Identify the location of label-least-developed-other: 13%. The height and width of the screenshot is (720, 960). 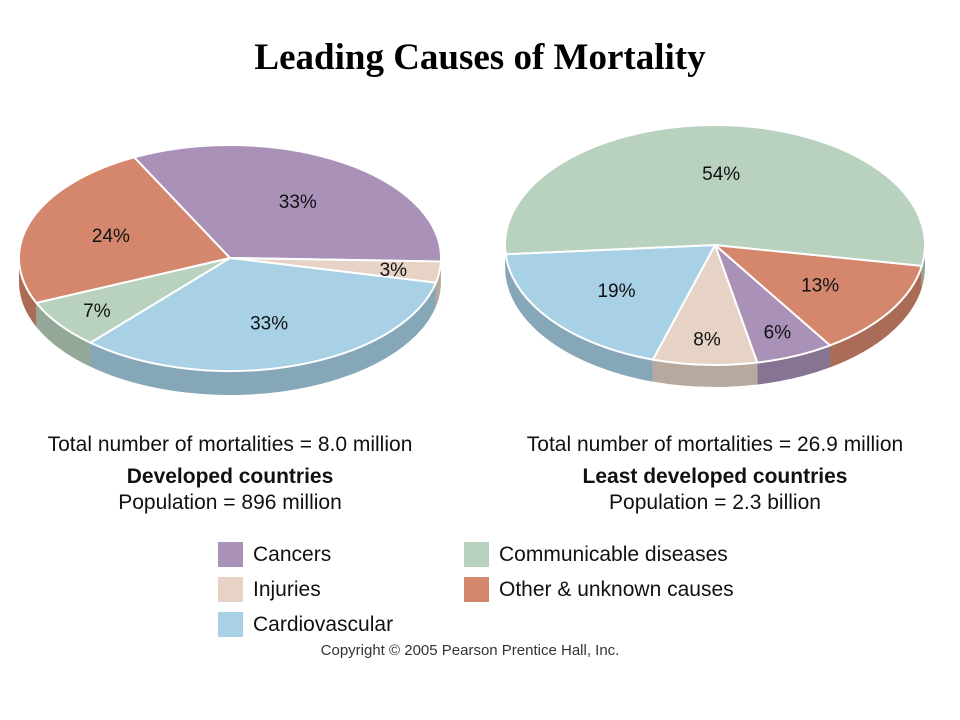
(820, 286).